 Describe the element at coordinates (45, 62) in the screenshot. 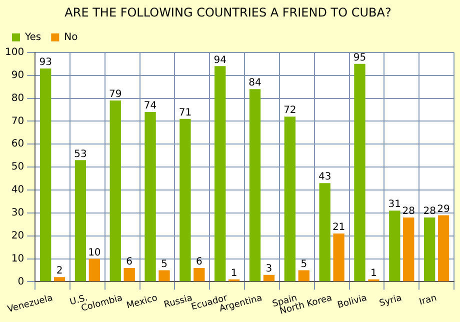

I see `data-label: 93` at that location.